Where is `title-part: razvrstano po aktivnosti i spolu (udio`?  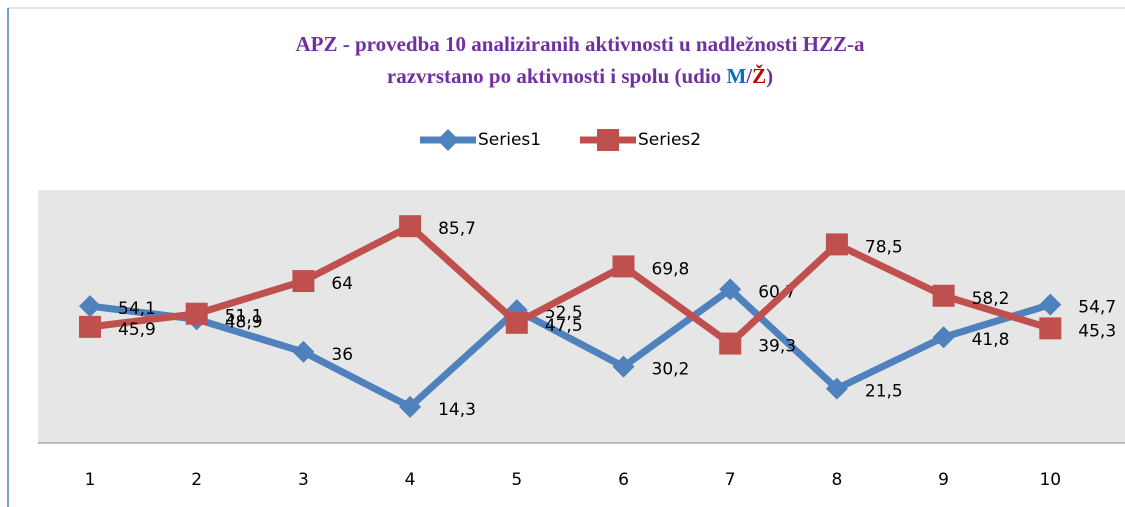
title-part: razvrstano po aktivnosti i spolu (udio is located at coordinates (557, 76).